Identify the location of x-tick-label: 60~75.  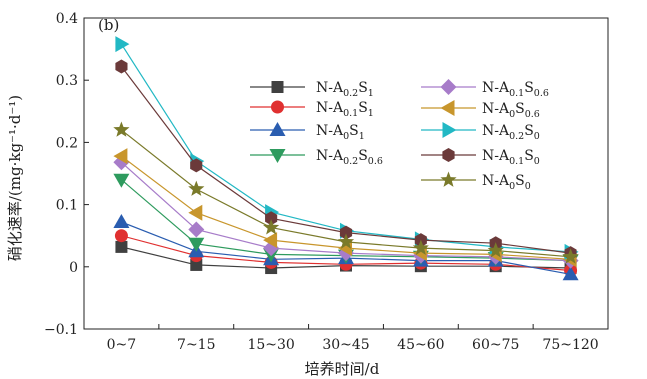
(495, 345).